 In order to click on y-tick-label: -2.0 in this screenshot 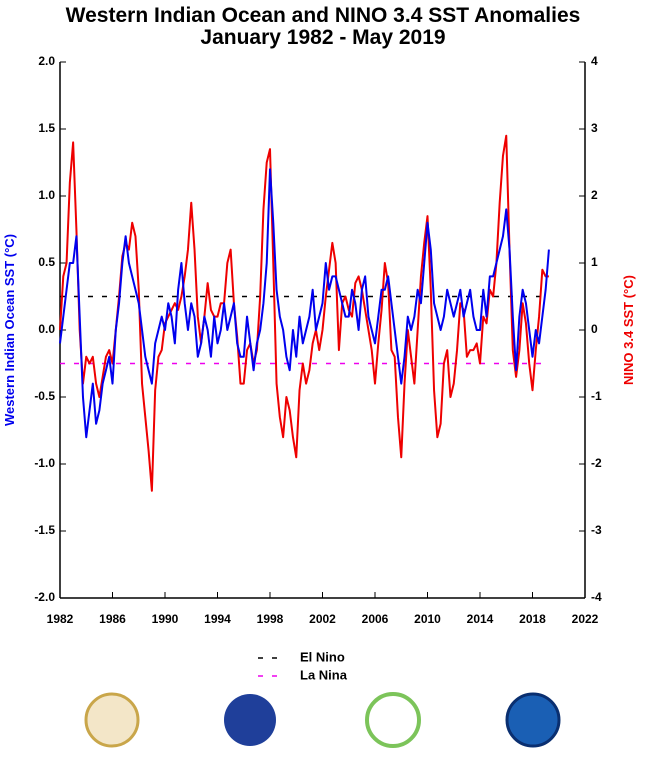, I will do `click(44, 597)`.